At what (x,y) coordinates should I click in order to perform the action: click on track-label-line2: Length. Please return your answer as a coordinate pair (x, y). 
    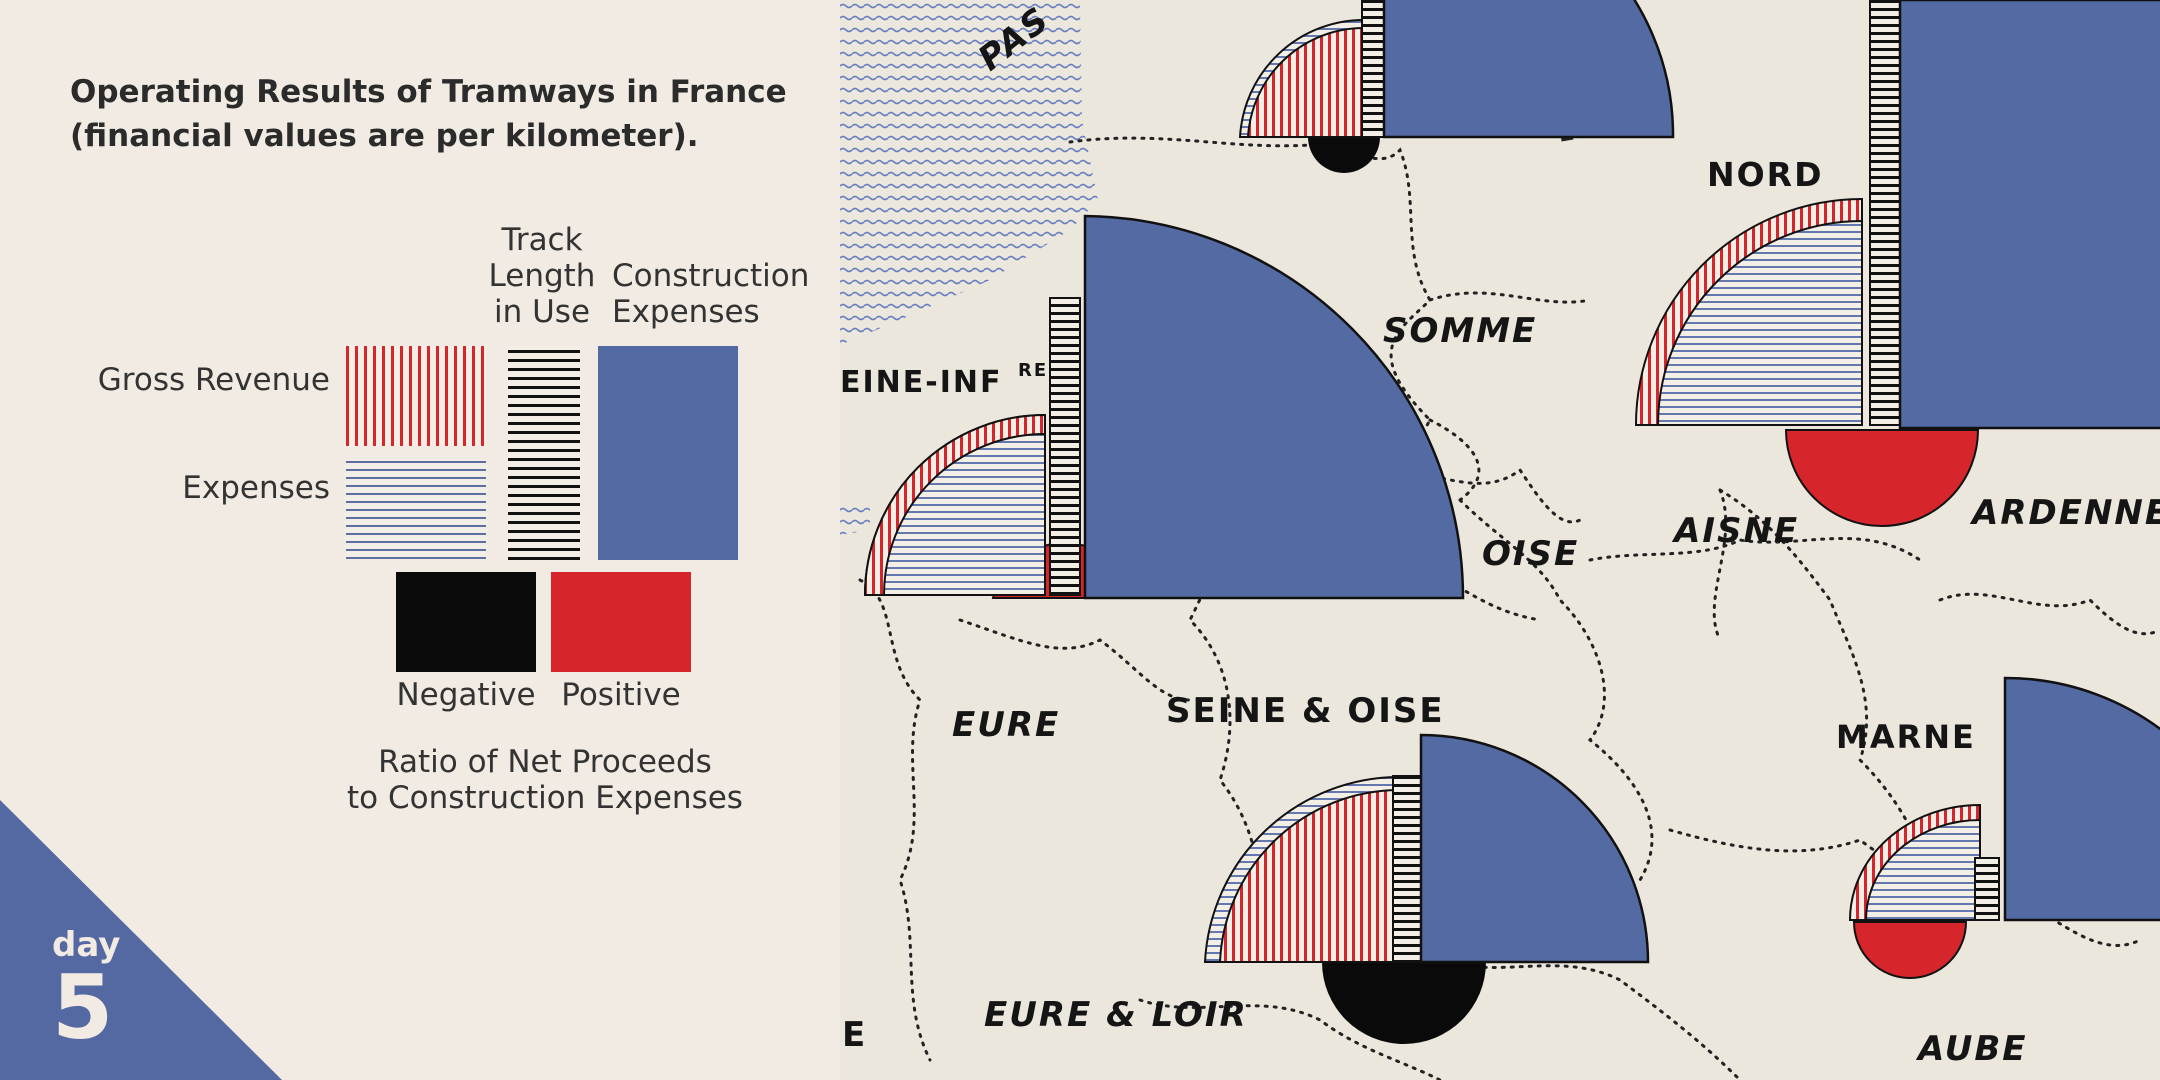
    Looking at the image, I should click on (542, 276).